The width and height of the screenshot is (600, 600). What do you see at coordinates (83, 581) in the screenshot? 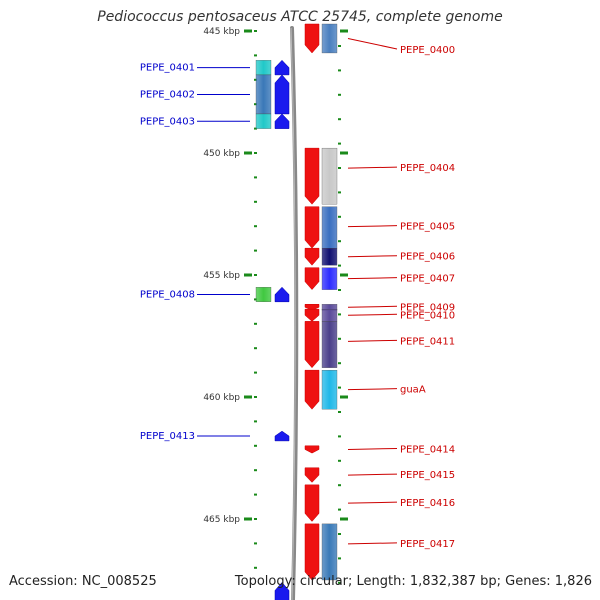
I see `accession-text: Accession: NC_008525` at bounding box center [83, 581].